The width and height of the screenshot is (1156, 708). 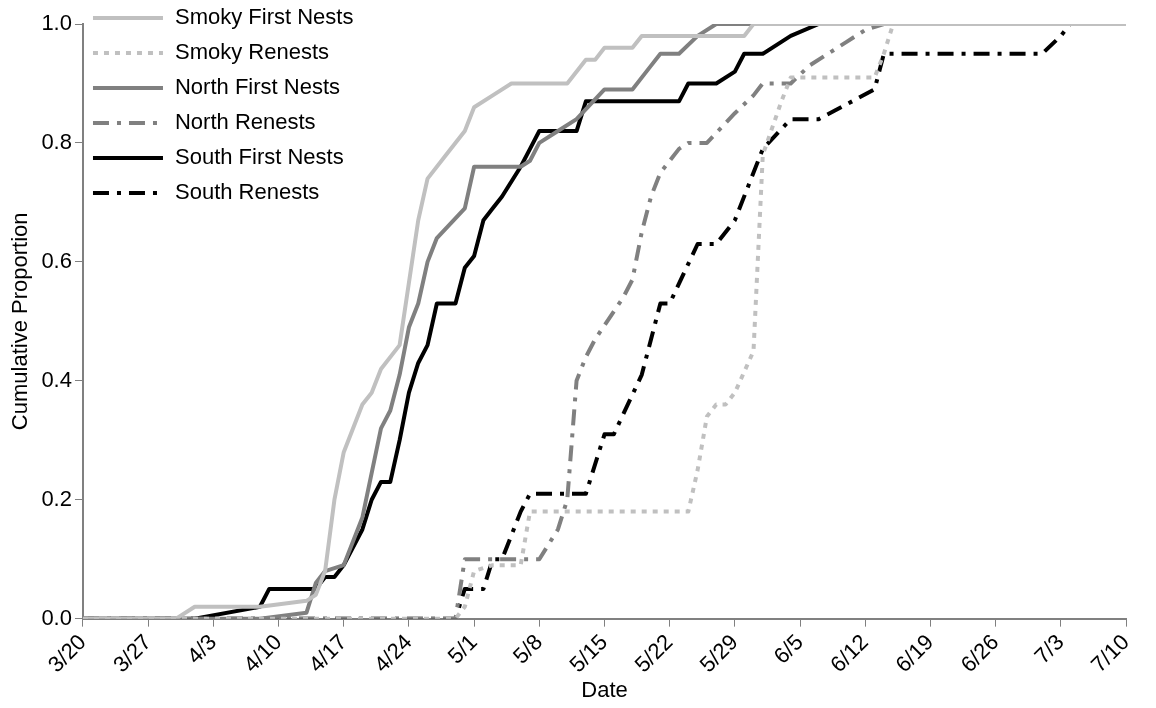 I want to click on x-tick-label: 4/10, so click(x=262, y=653).